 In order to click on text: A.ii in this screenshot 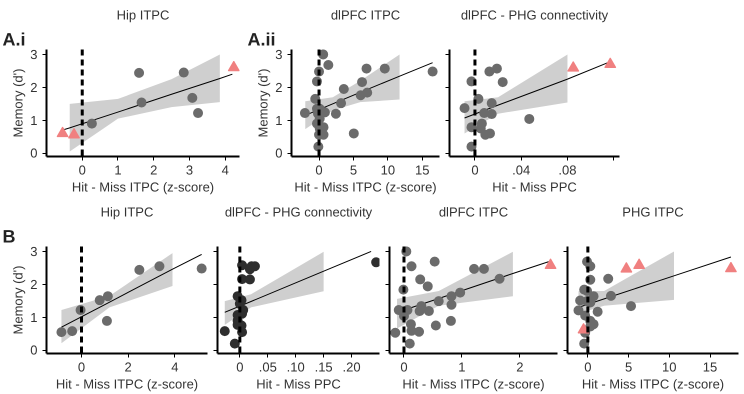, I will do `click(262, 40)`.